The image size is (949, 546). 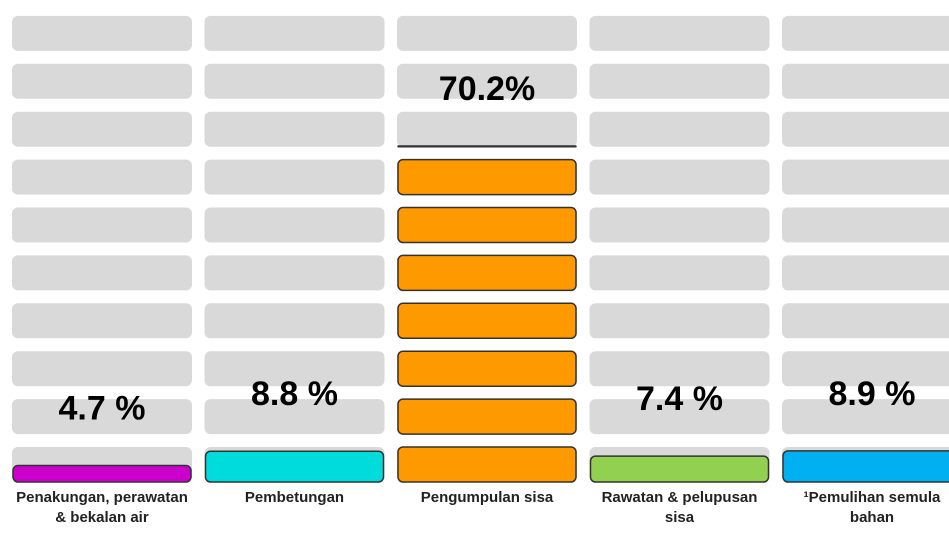 What do you see at coordinates (487, 497) in the screenshot?
I see `category-label: Pengumpulan sisa` at bounding box center [487, 497].